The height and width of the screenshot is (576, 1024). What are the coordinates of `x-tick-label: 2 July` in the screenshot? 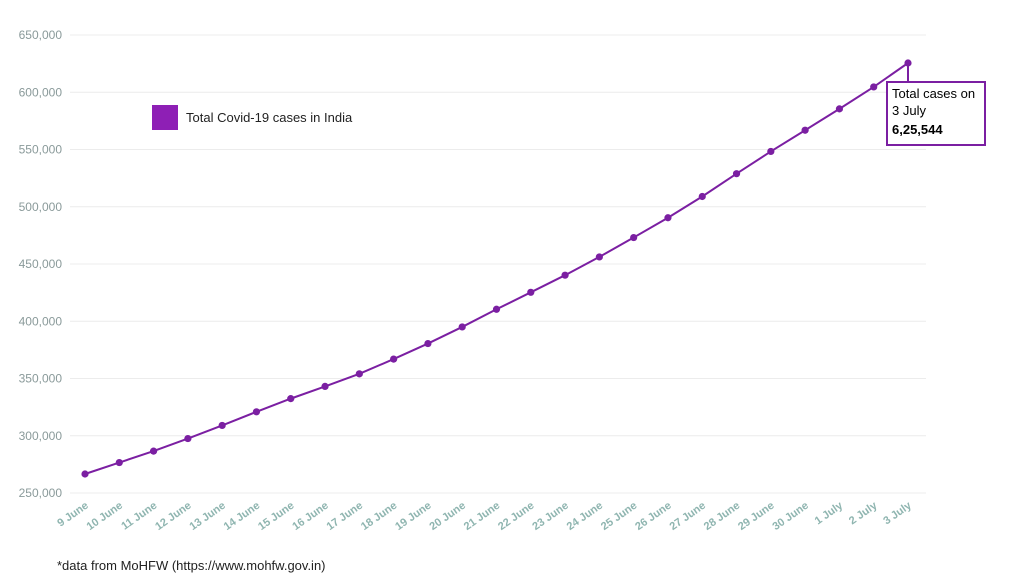 It's located at (863, 513).